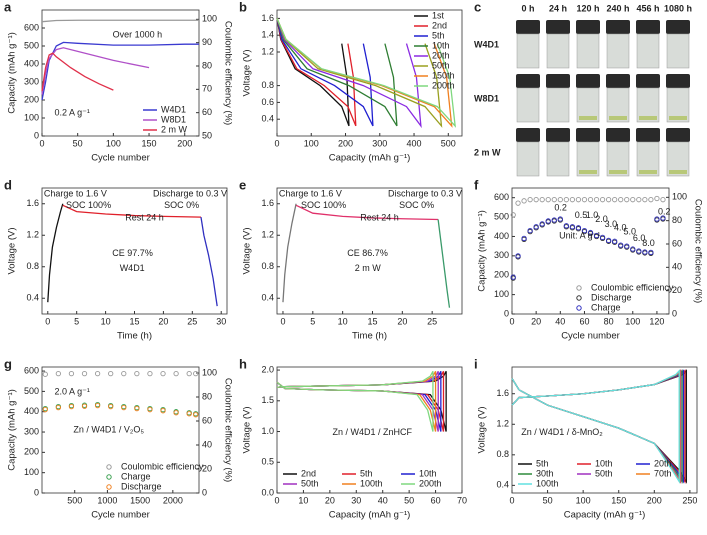  Describe the element at coordinates (439, 25) in the screenshot. I see `legend-label: 2nd` at that location.